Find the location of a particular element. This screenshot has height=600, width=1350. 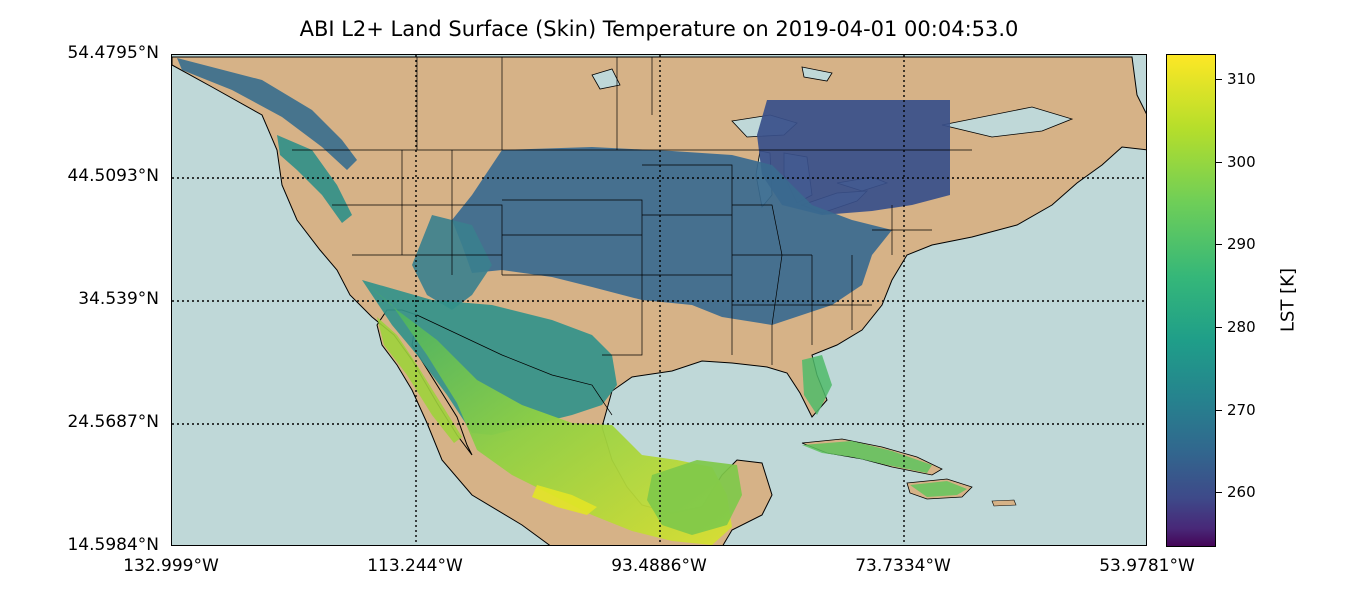

colorbar-label-300: 300 is located at coordinates (1241, 162).